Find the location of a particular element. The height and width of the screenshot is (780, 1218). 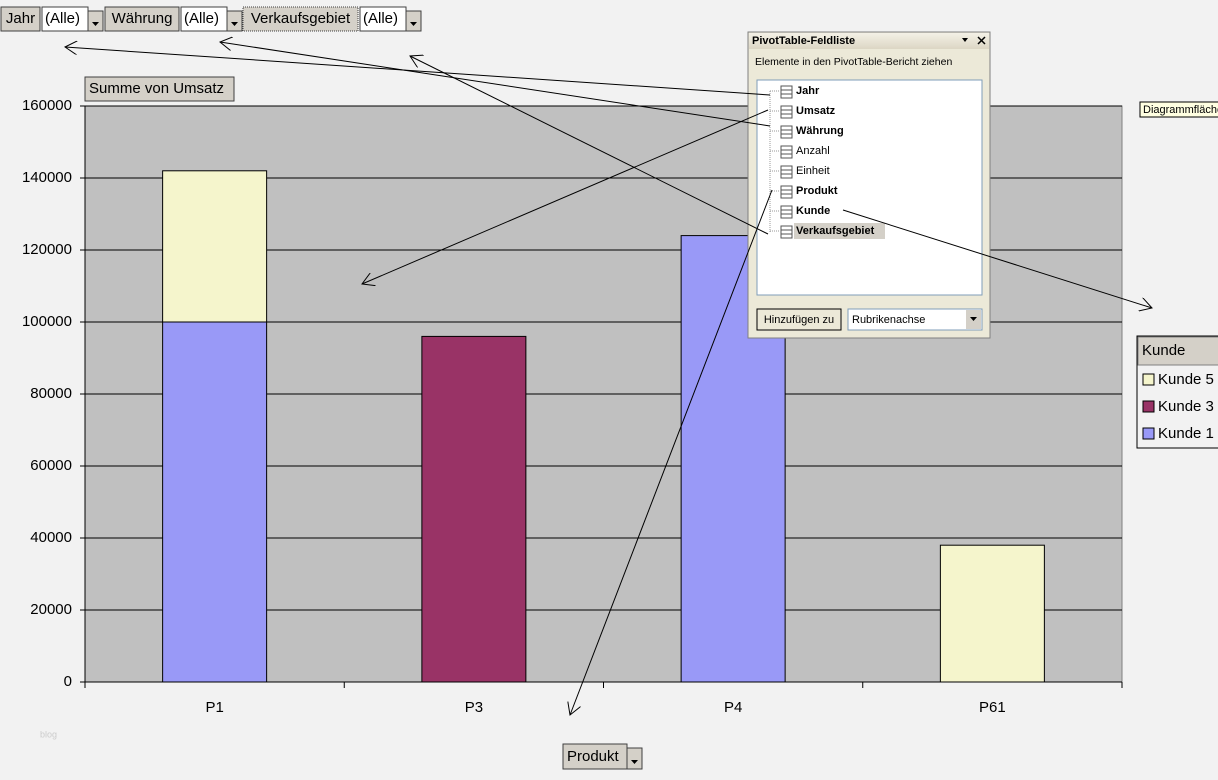

y-tick-label: 60000 is located at coordinates (51, 465).